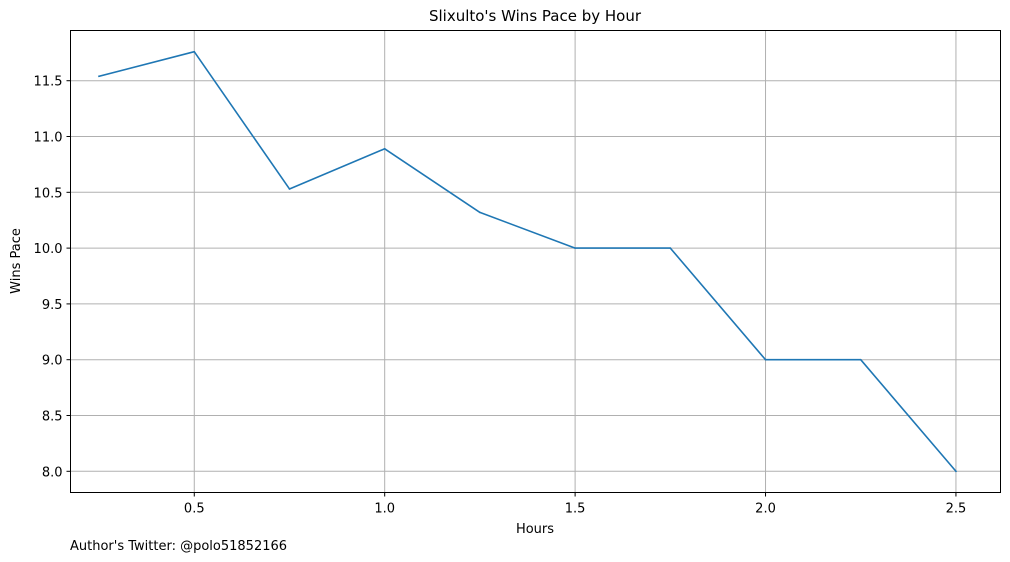  I want to click on x-axis-label: Hours, so click(535, 529).